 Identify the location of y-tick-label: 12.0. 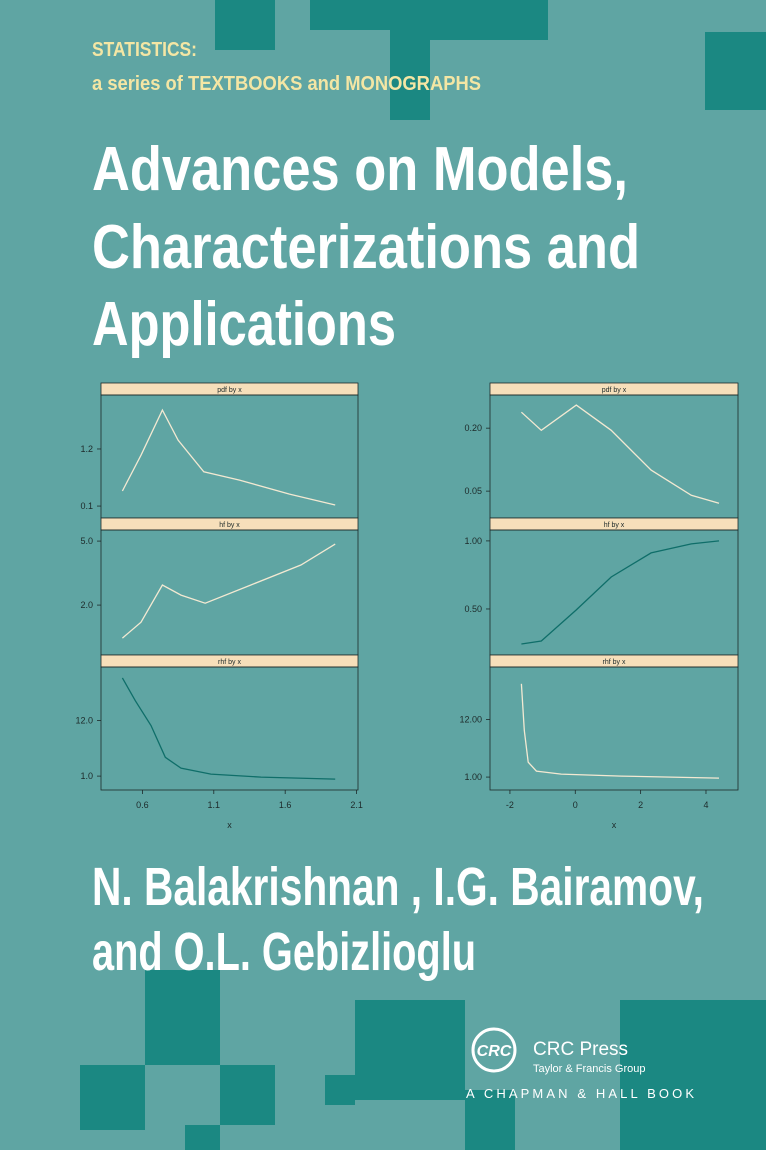
(84, 721).